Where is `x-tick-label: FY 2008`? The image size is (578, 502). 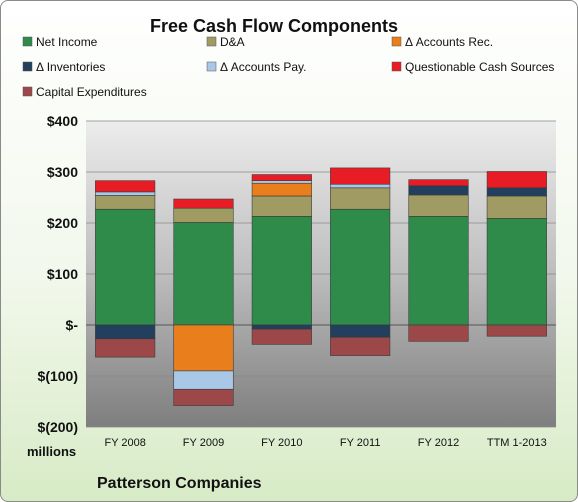
x-tick-label: FY 2008 is located at coordinates (124, 443).